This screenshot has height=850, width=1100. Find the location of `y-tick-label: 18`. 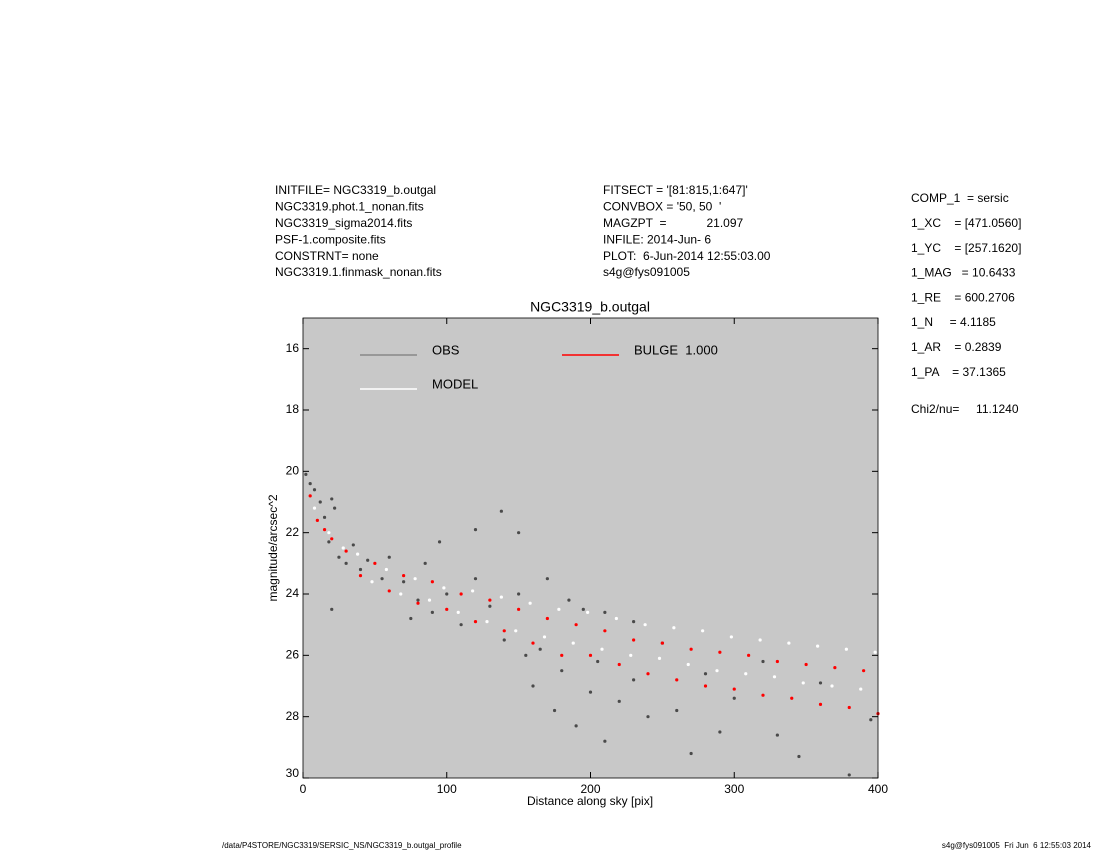

y-tick-label: 18 is located at coordinates (293, 409).